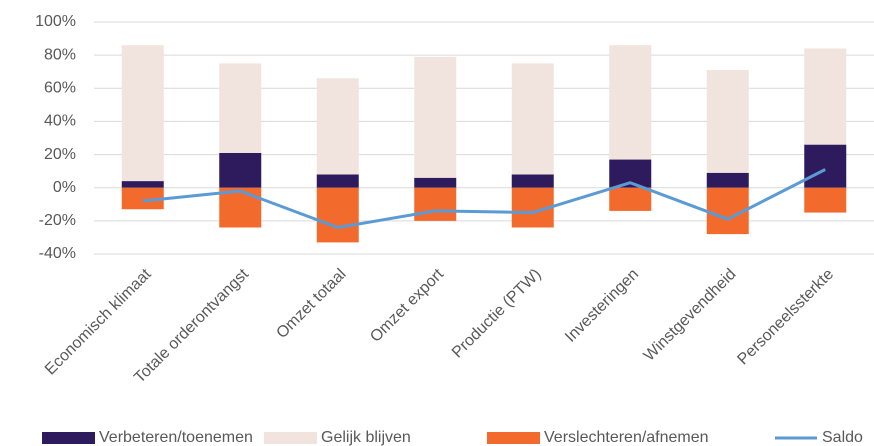  I want to click on y-tick-label: -40%, so click(57, 253).